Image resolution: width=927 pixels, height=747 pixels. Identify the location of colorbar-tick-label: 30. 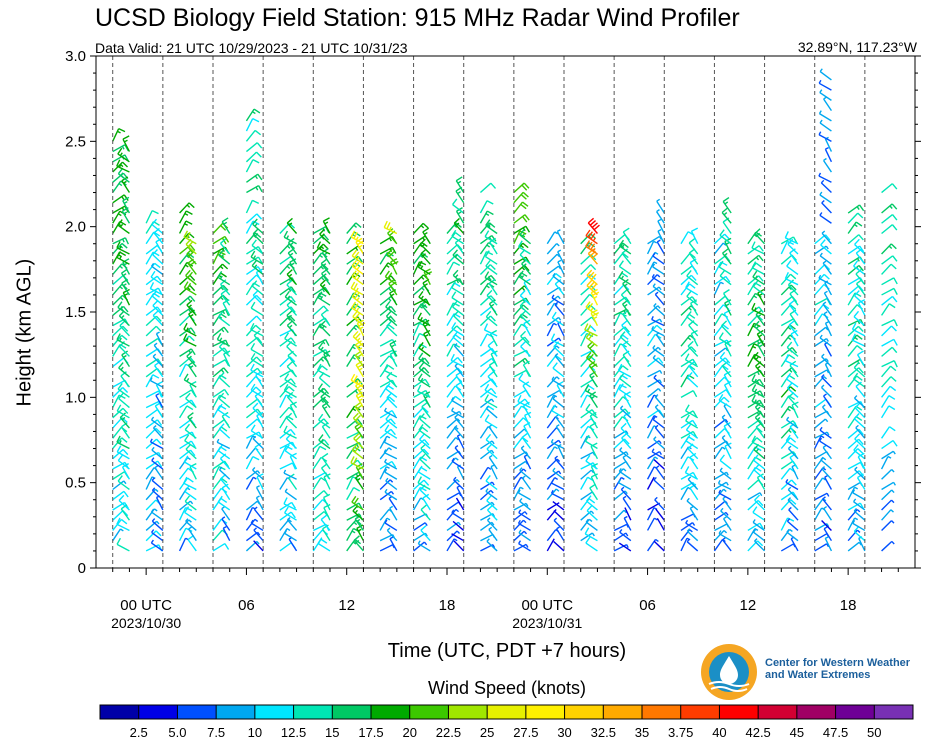
(564, 732).